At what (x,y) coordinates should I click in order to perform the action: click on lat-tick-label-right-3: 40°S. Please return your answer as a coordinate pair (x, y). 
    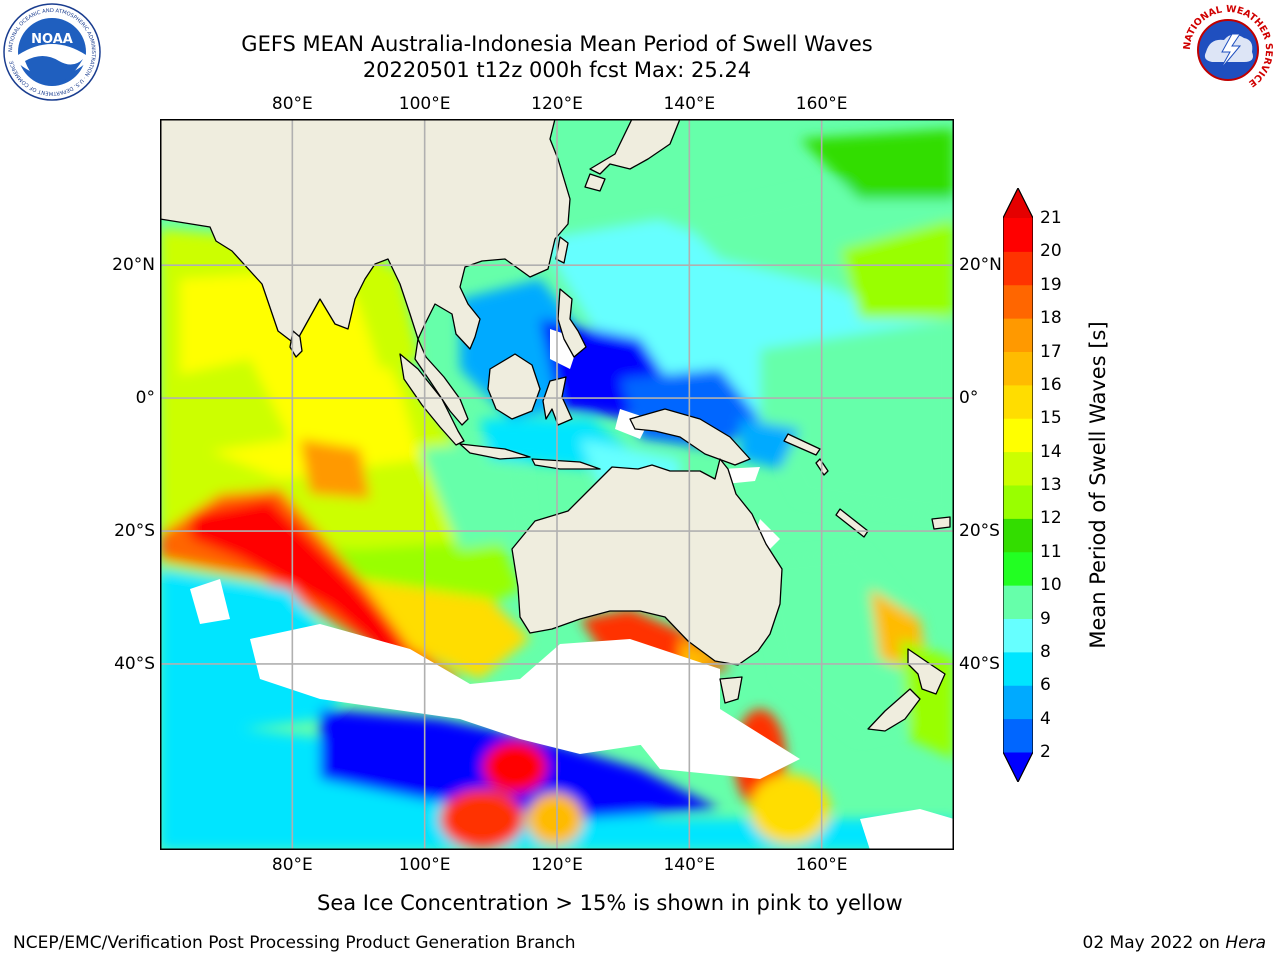
    Looking at the image, I should click on (979, 663).